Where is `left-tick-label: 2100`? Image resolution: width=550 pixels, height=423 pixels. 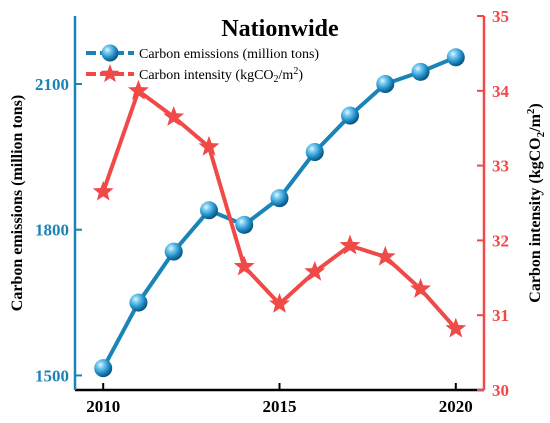
left-tick-label: 2100 is located at coordinates (52, 84).